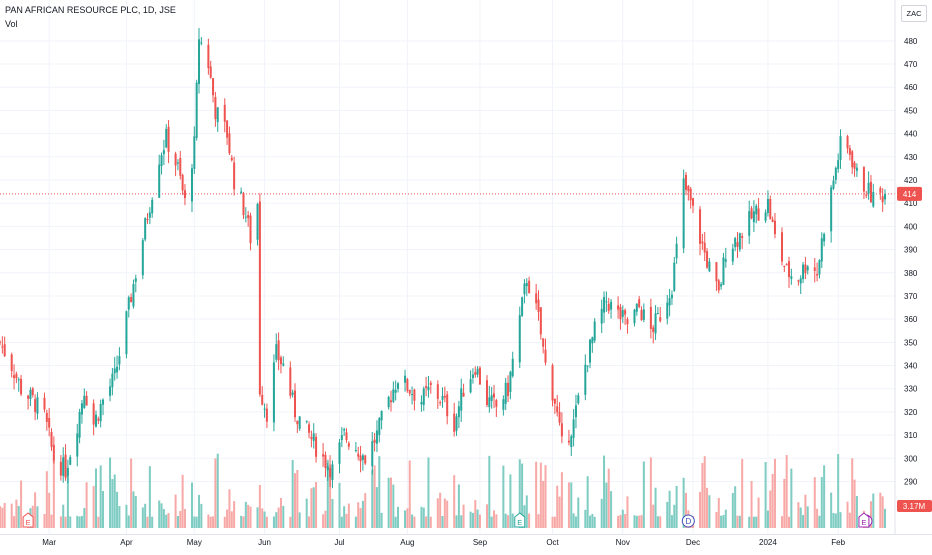  I want to click on time-tick-label: Sep, so click(480, 542).